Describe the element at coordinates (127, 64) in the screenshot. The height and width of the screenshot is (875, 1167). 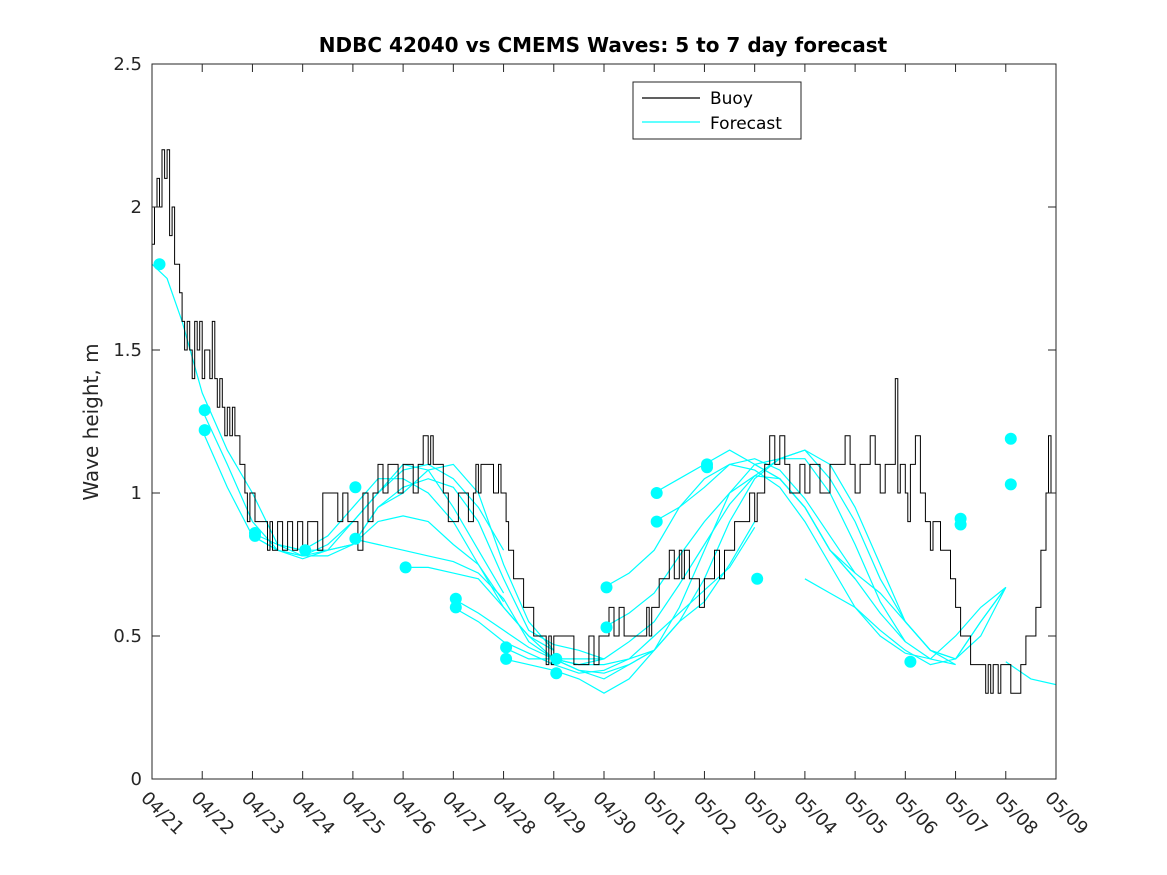
I see `y-tick-label-5: 2.5` at that location.